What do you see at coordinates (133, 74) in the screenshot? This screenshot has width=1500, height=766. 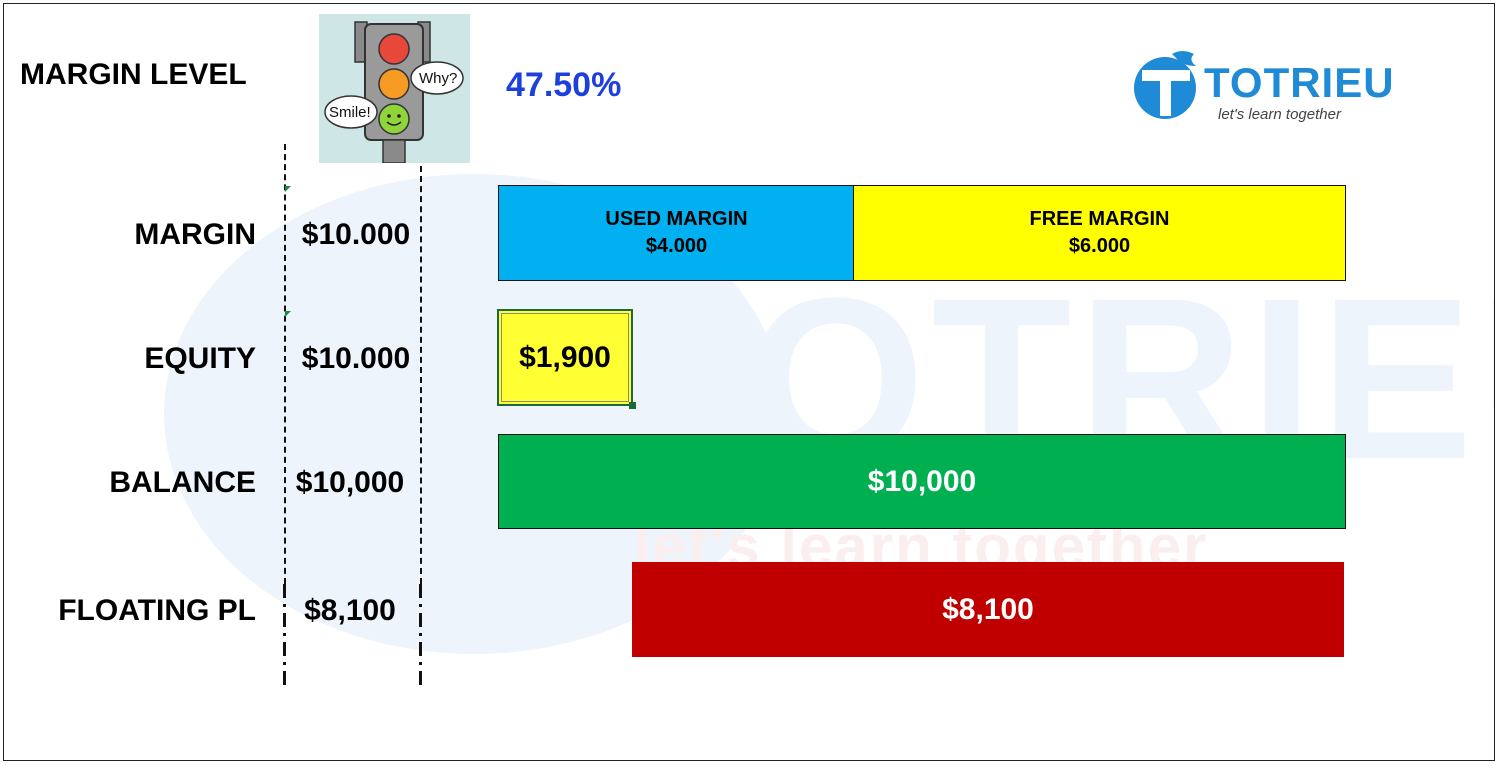 I see `margin-level-label: MARGIN LEVEL` at bounding box center [133, 74].